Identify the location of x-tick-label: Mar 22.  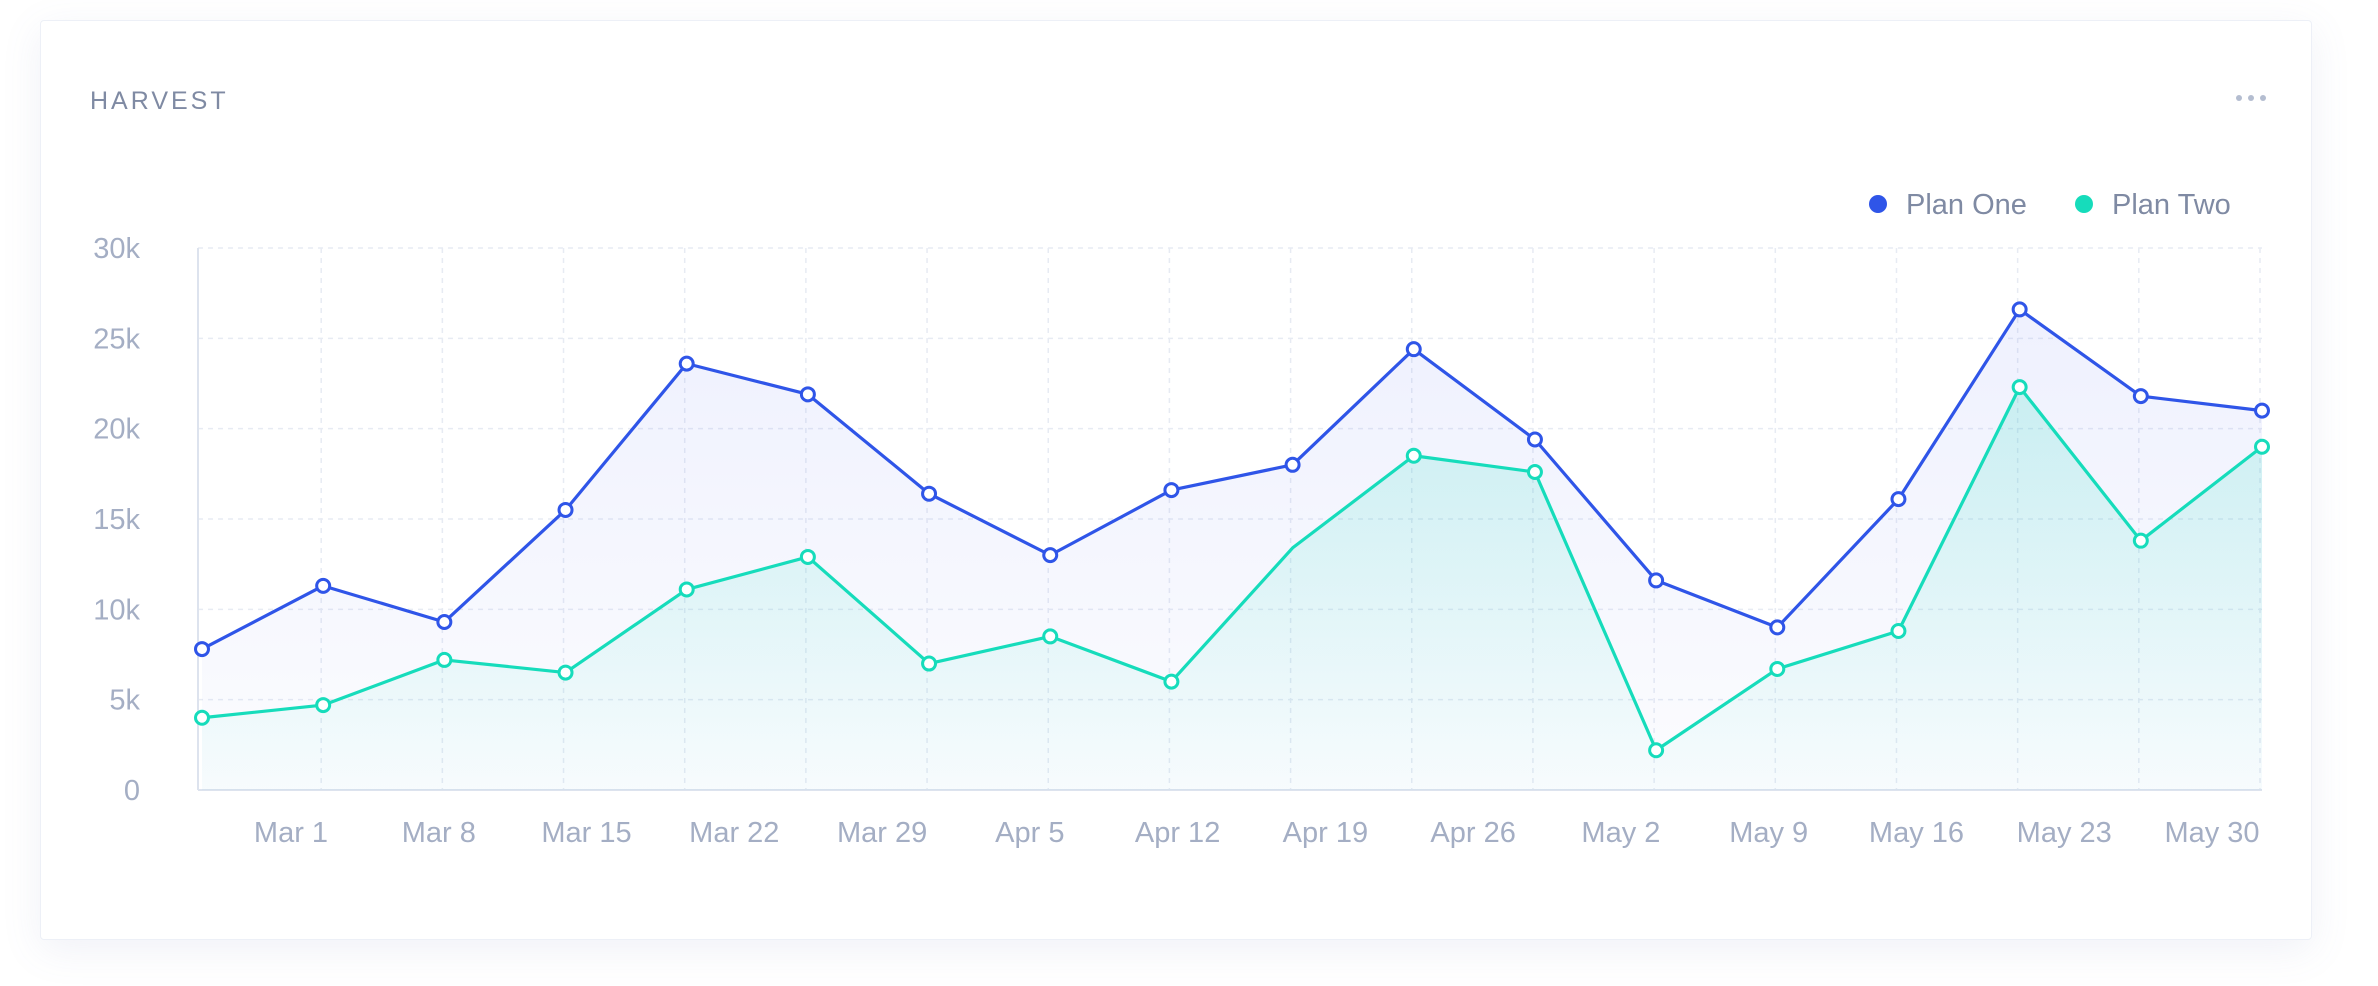
(734, 833).